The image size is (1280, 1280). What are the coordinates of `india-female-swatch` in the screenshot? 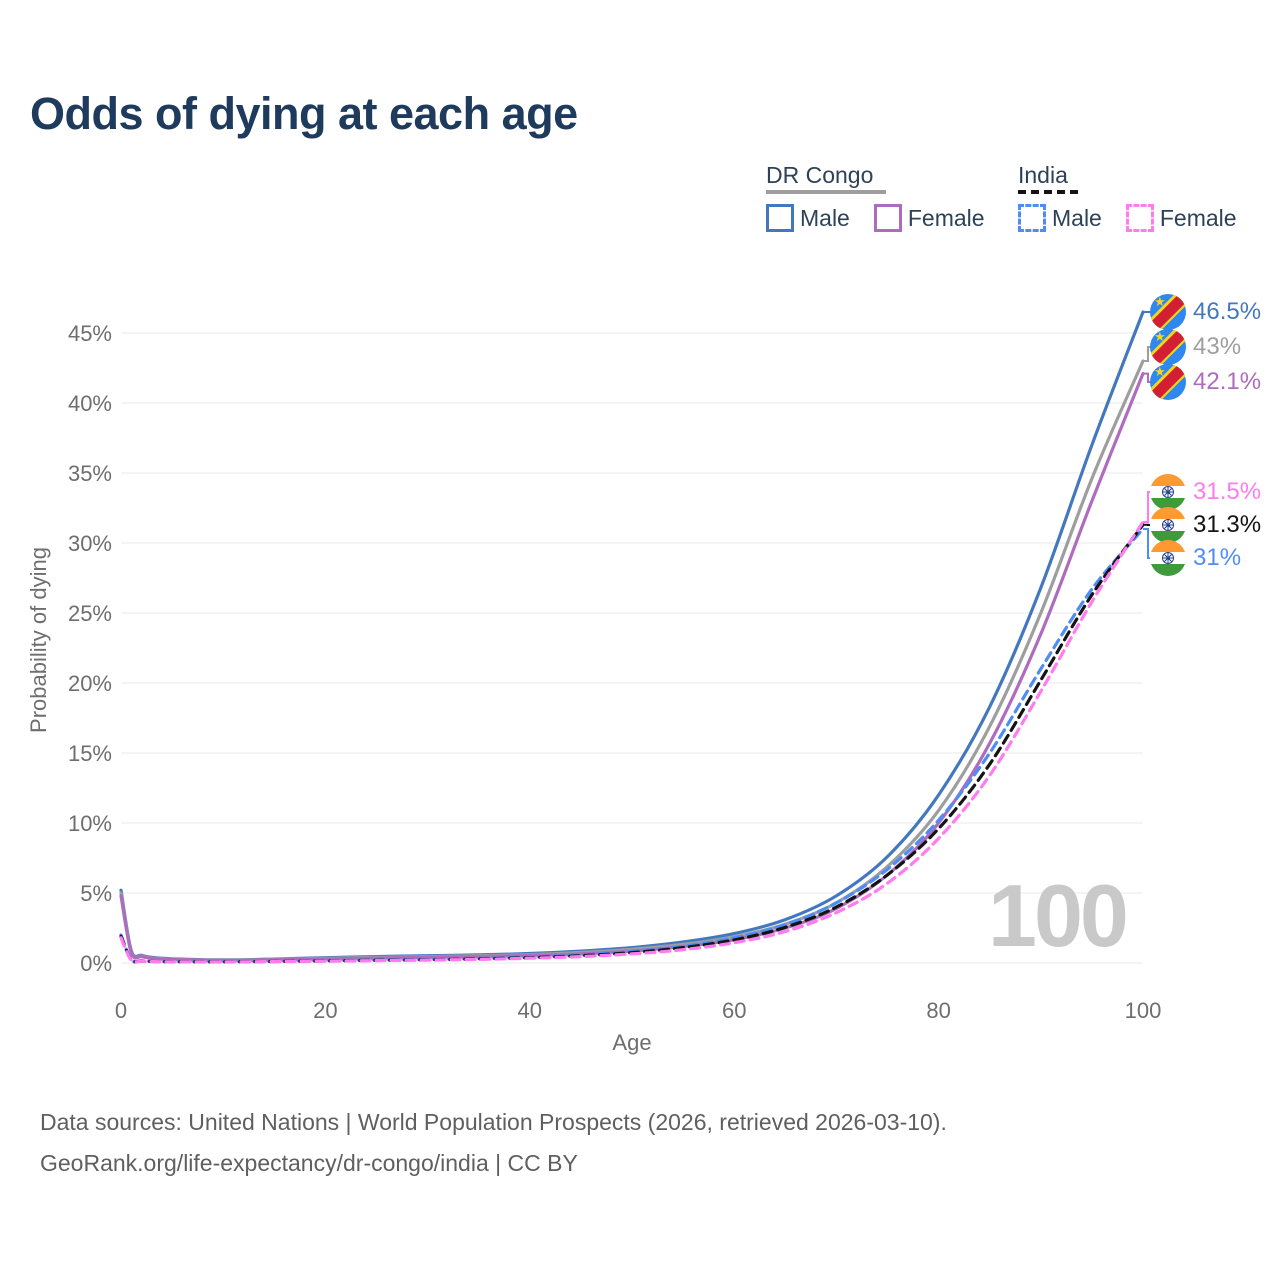 It's located at (1139, 218).